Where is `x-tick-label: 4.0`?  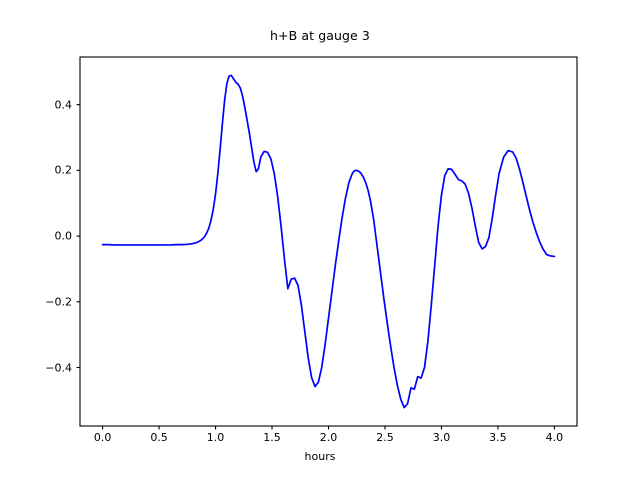 x-tick-label: 4.0 is located at coordinates (554, 437).